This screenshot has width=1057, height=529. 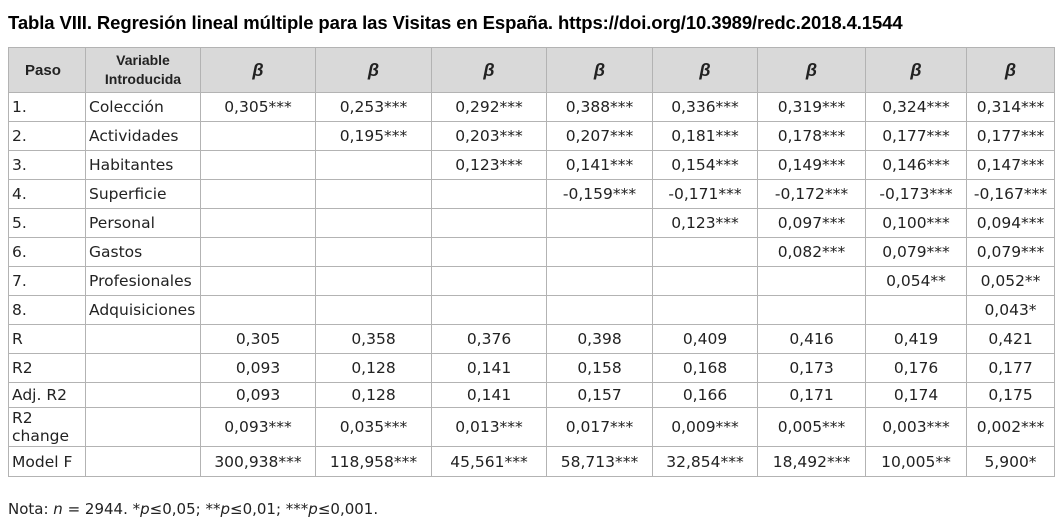 What do you see at coordinates (1010, 252) in the screenshot?
I see `row-value: 0,079***` at bounding box center [1010, 252].